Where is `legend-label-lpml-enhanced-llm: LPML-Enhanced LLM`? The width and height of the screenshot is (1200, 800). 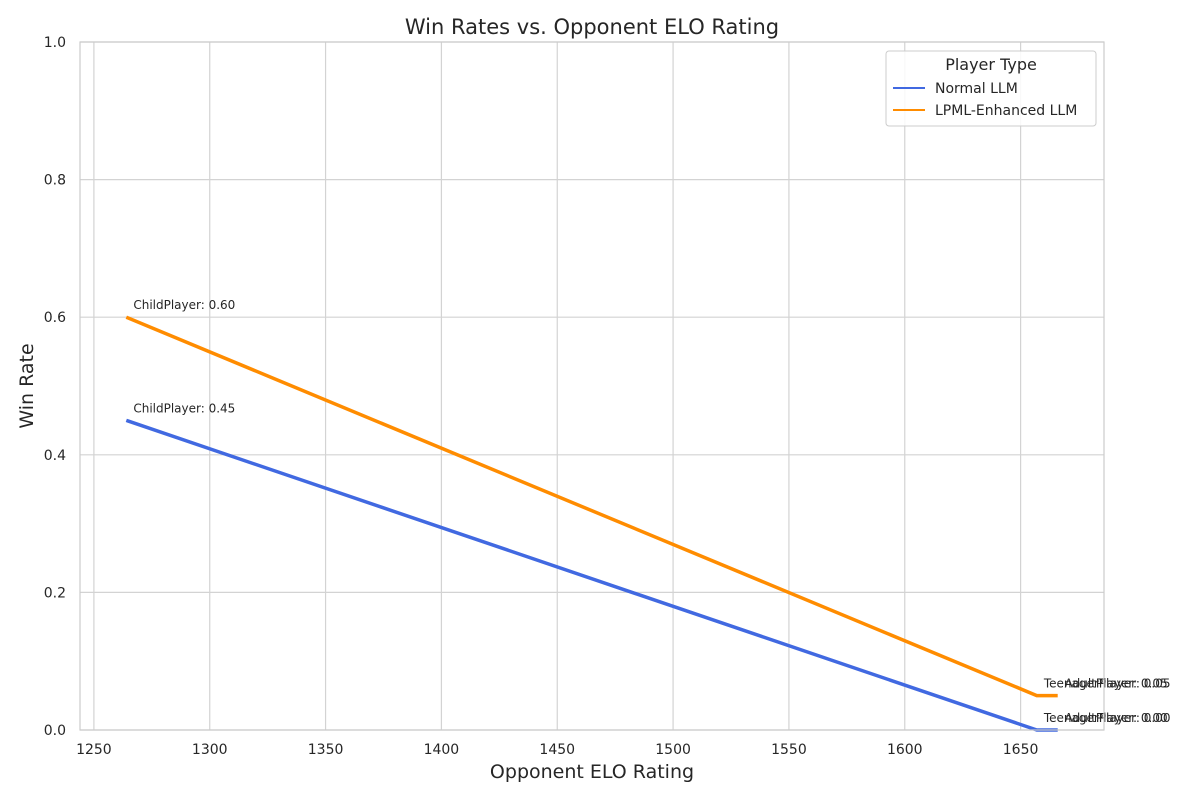
legend-label-lpml-enhanced-llm: LPML-Enhanced LLM is located at coordinates (1006, 111).